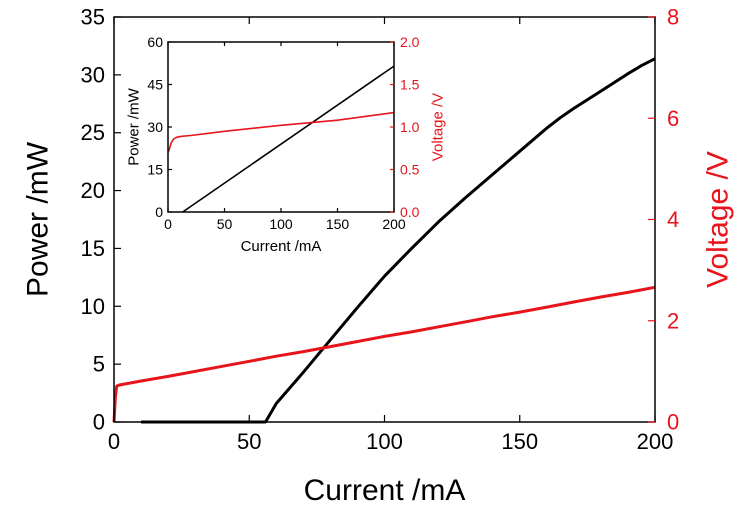  Describe the element at coordinates (281, 132) in the screenshot. I see `inset-voltage-line` at that location.